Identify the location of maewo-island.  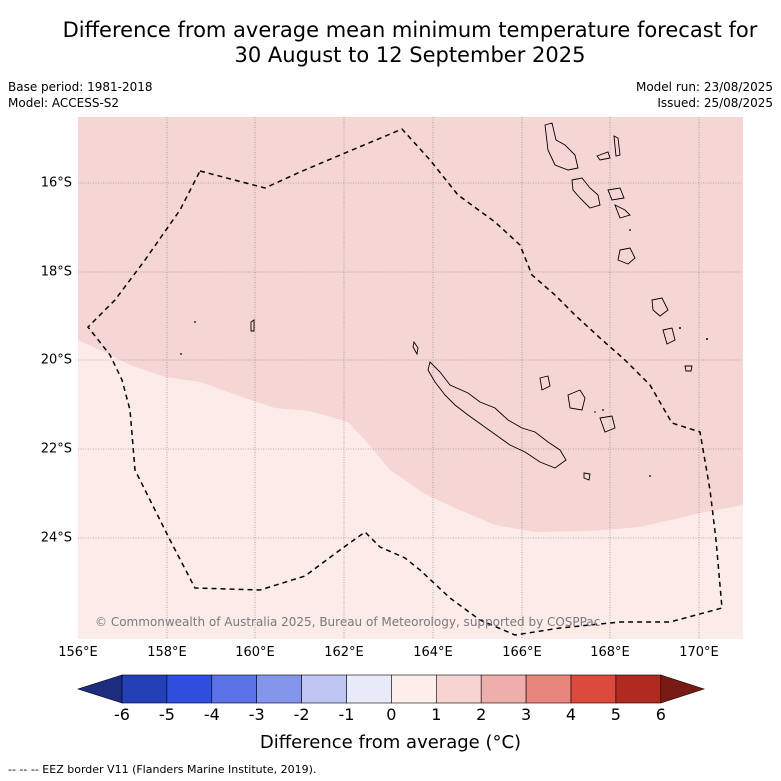
(617, 146).